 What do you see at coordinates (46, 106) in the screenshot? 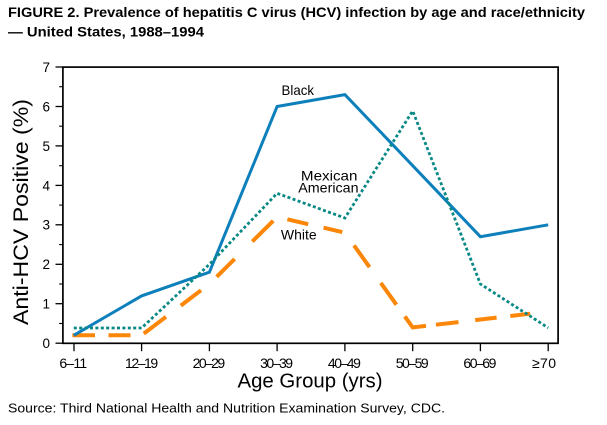
I see `svg-text: 6` at bounding box center [46, 106].